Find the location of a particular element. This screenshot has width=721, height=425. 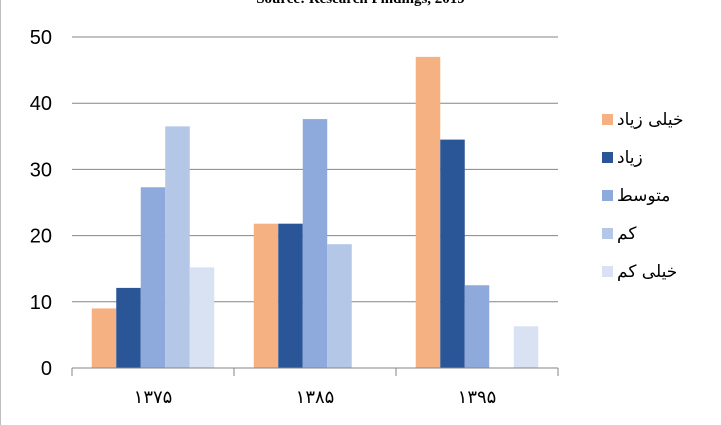

y-tick-label: 30 is located at coordinates (41, 170).